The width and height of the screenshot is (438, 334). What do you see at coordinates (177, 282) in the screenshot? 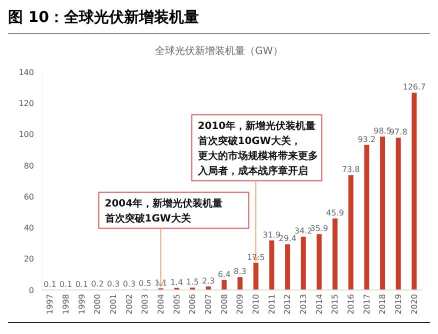
I see `data-label: 1.4` at bounding box center [177, 282].